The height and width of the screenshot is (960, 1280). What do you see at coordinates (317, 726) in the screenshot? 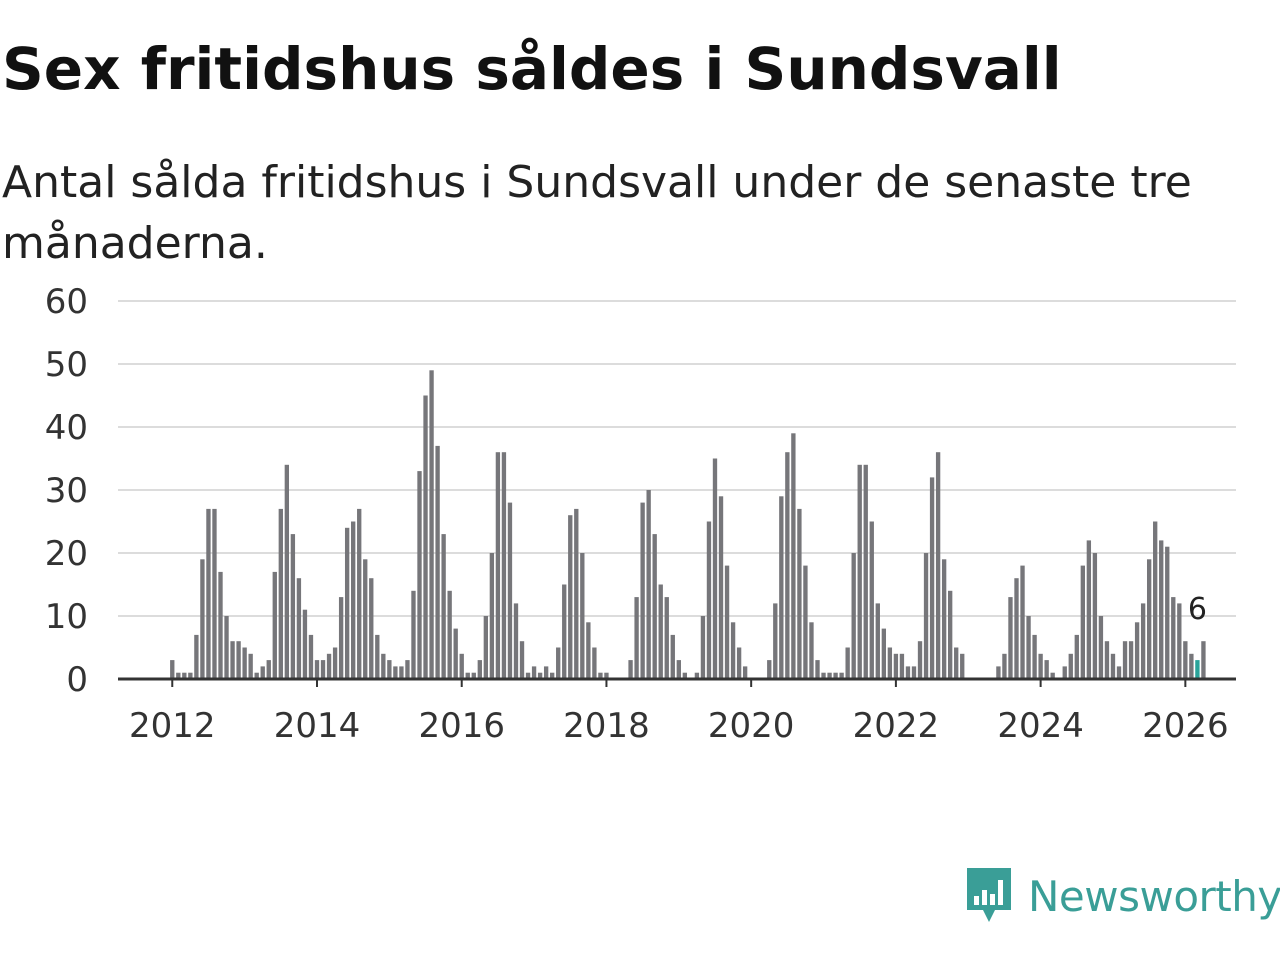
I see `x-tick-label: 2014` at bounding box center [317, 726].